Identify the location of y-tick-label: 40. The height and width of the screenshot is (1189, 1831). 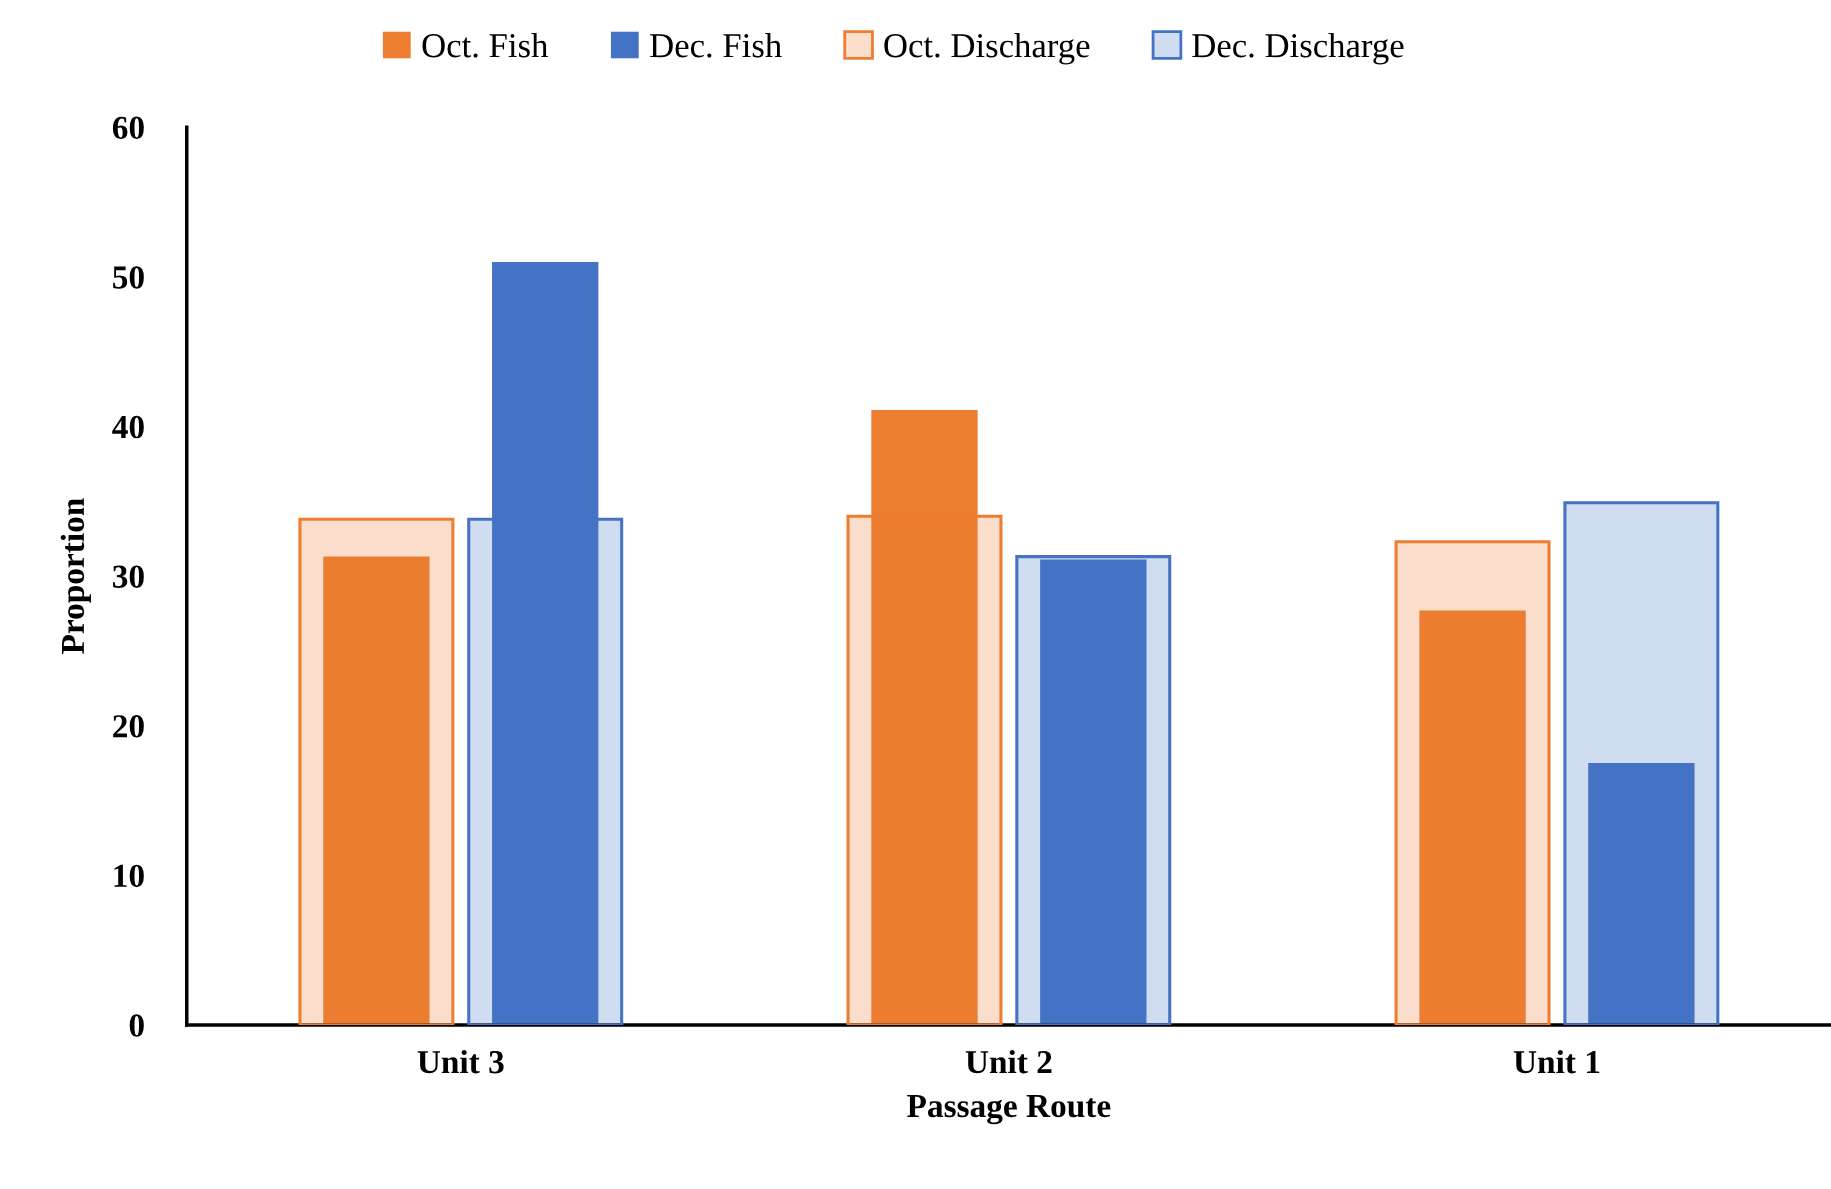
(128, 427).